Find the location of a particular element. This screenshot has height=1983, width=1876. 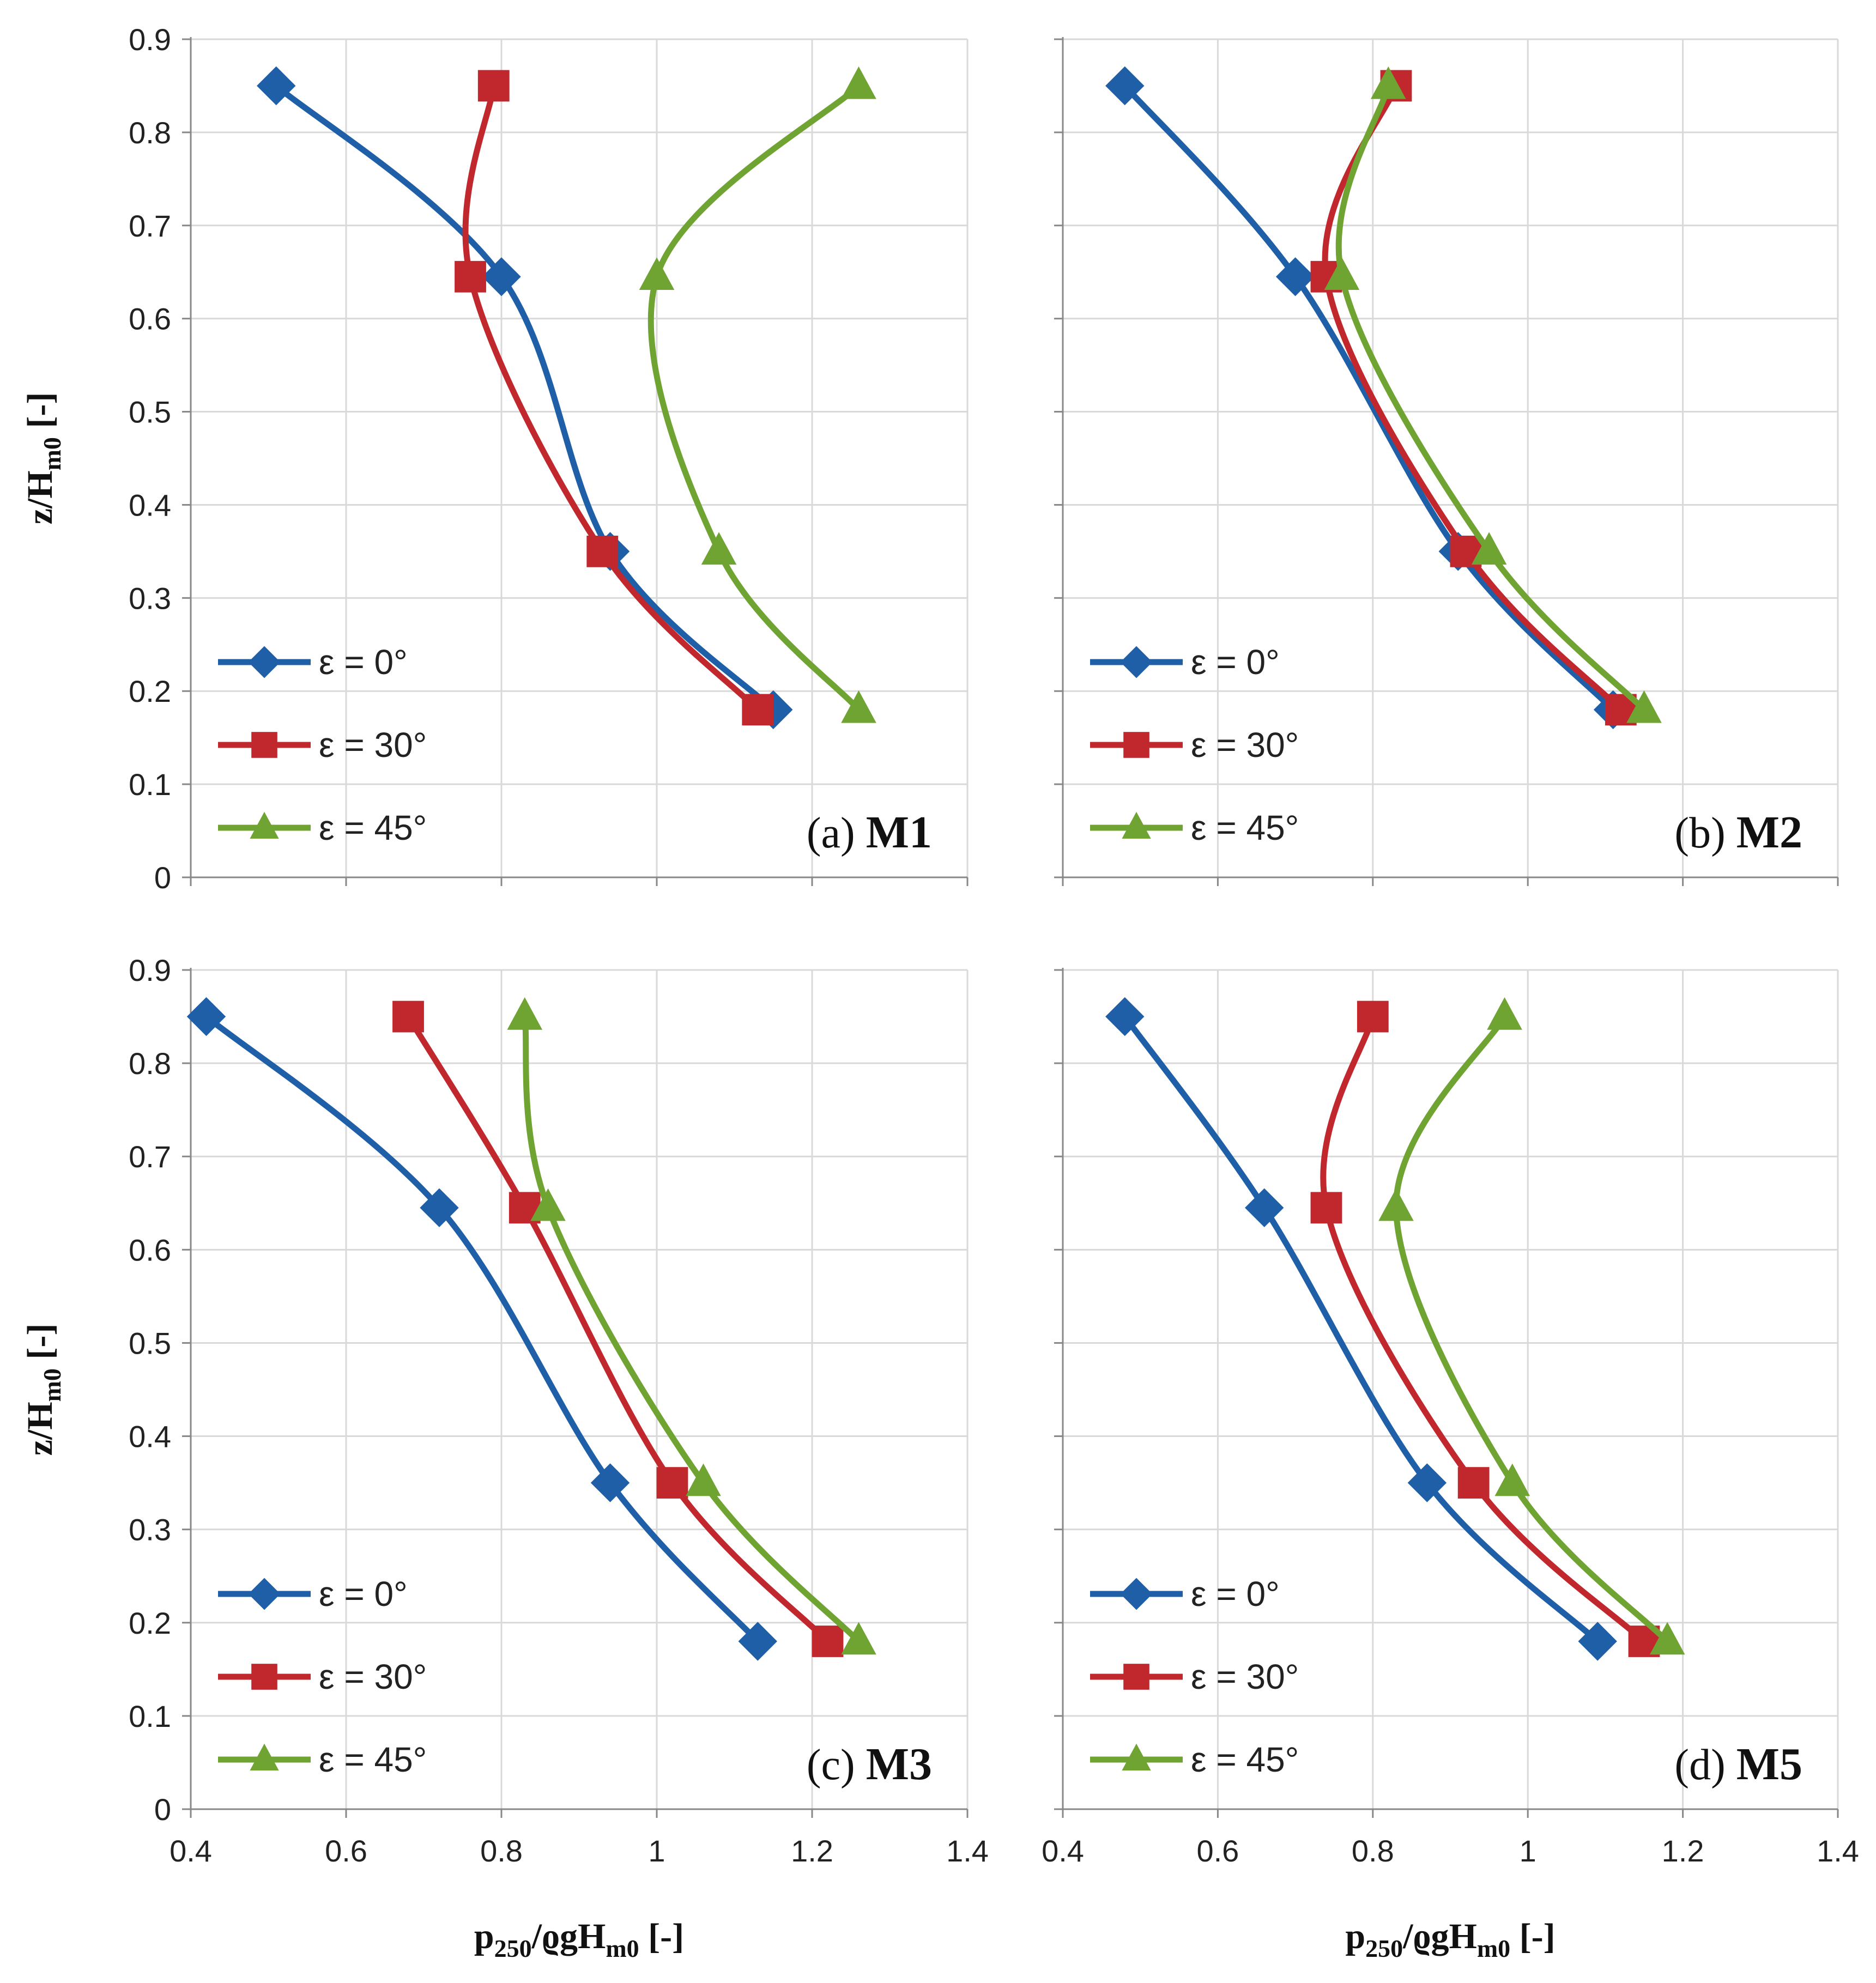

panel-title: (d) M5 is located at coordinates (1738, 1764).